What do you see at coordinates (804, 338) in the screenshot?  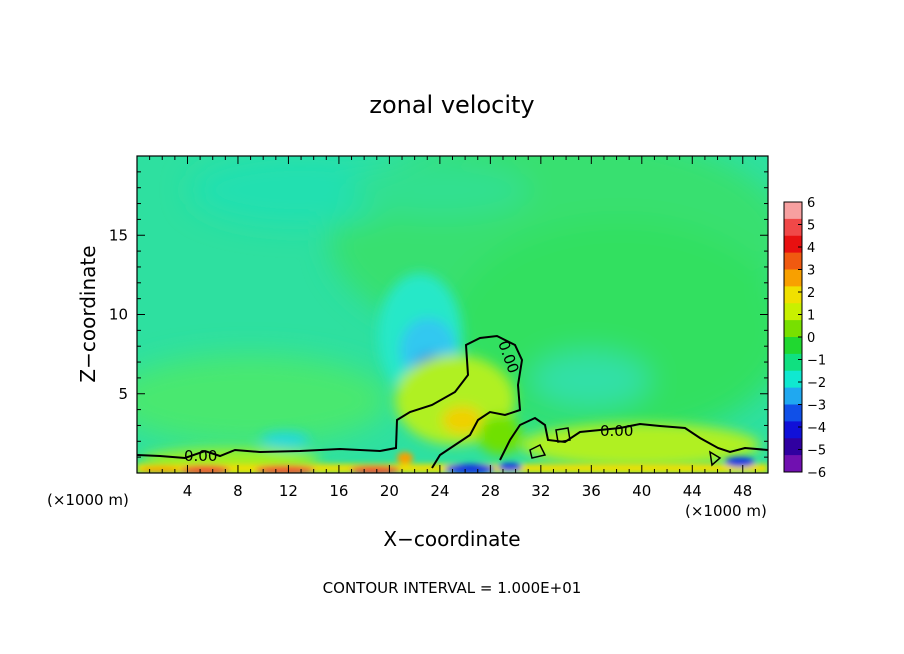 I see `colorbar: 6 5 4 3 2 1 0 −1 −2 −3 −4 −5 −6` at bounding box center [804, 338].